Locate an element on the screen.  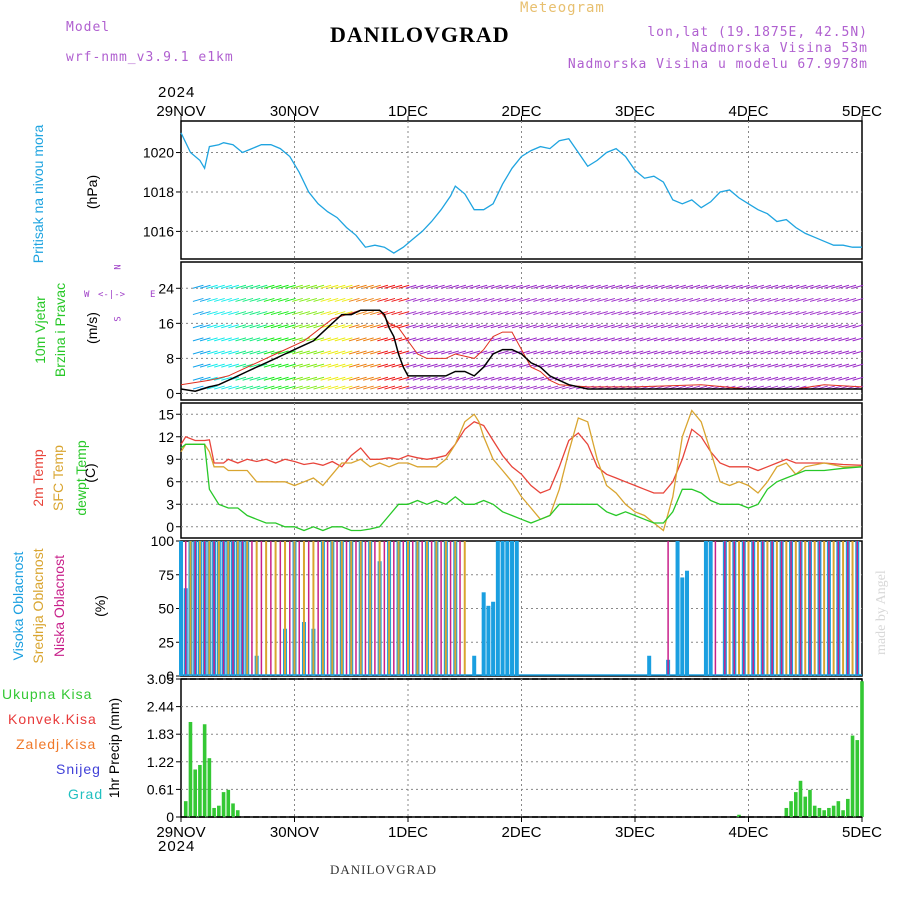
year-bottom: 2024 is located at coordinates (177, 846).